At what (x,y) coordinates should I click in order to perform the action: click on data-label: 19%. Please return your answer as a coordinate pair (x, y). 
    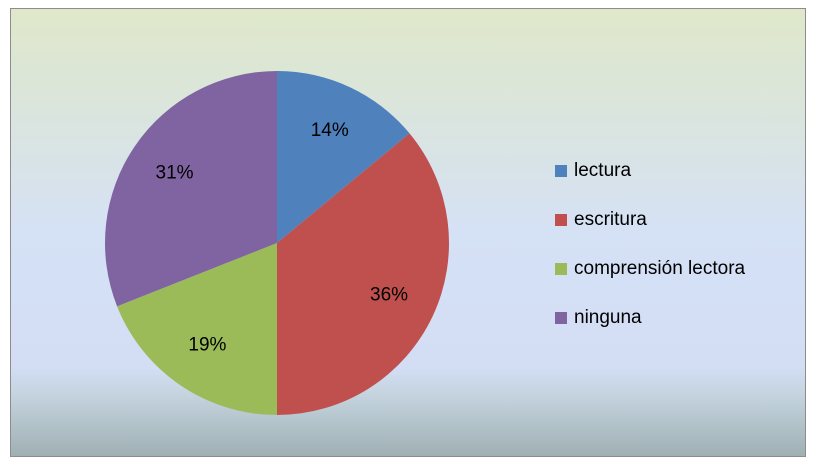
    Looking at the image, I should click on (207, 344).